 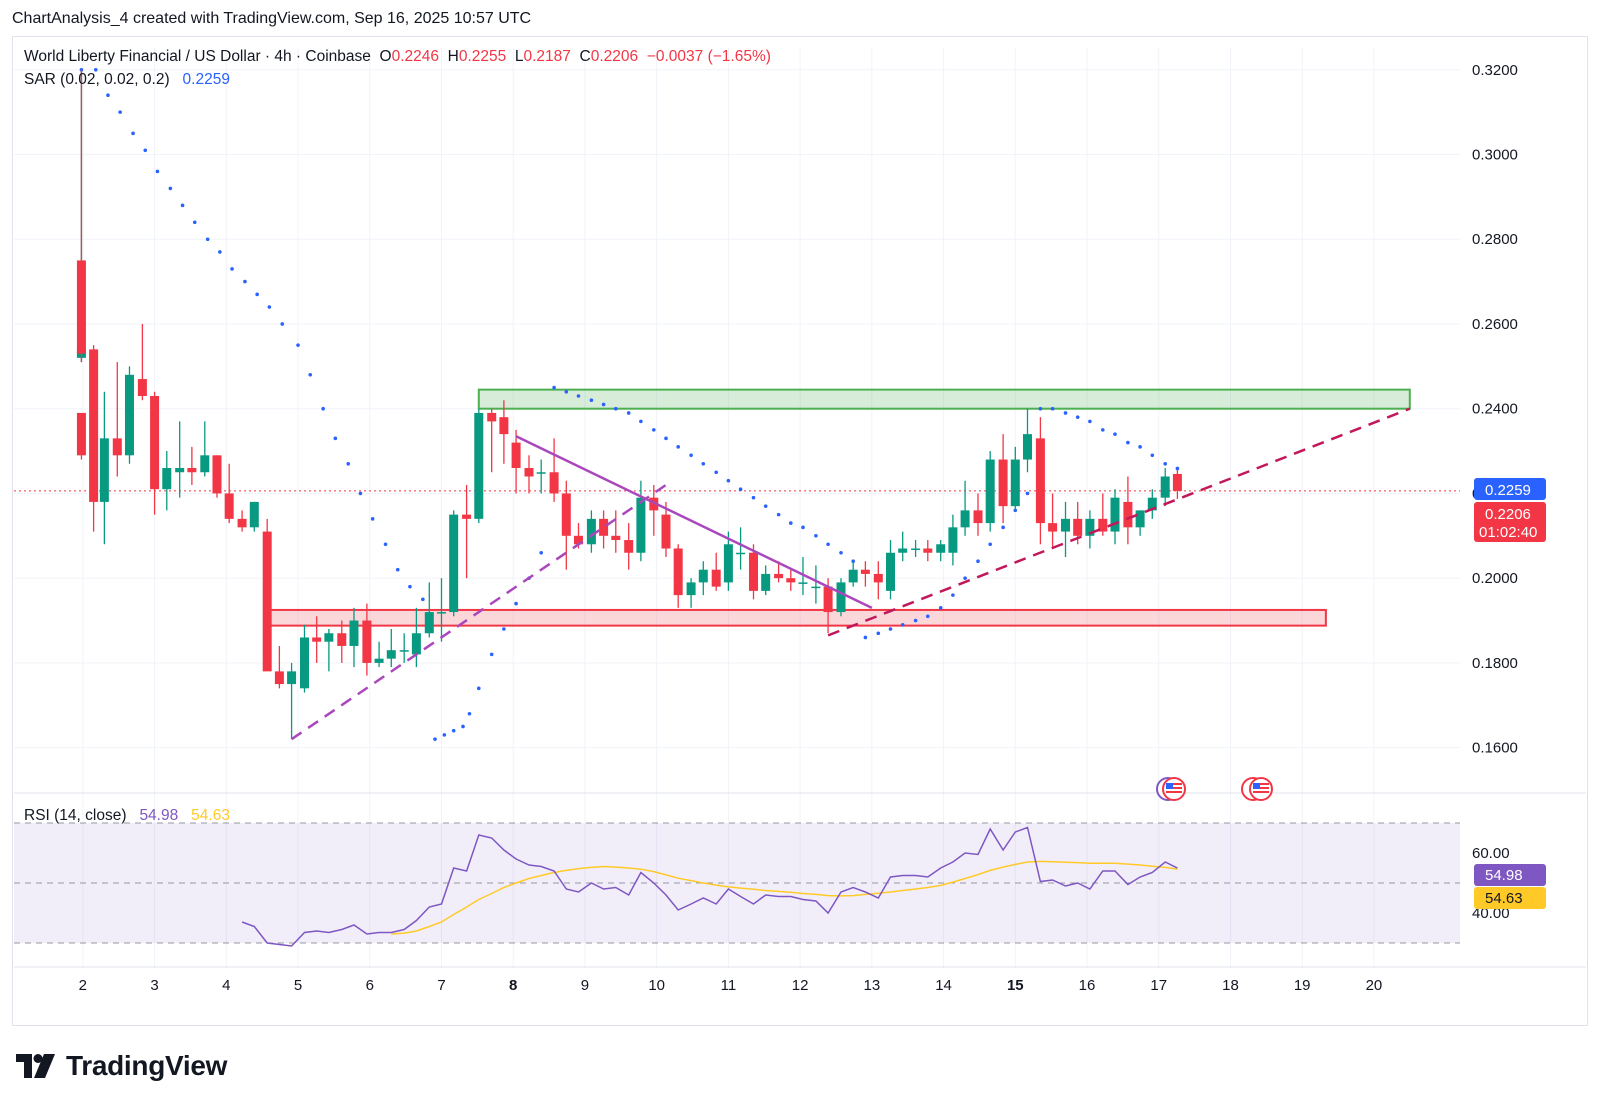 What do you see at coordinates (478, 612) in the screenshot?
I see `ascending-support-line-left` at bounding box center [478, 612].